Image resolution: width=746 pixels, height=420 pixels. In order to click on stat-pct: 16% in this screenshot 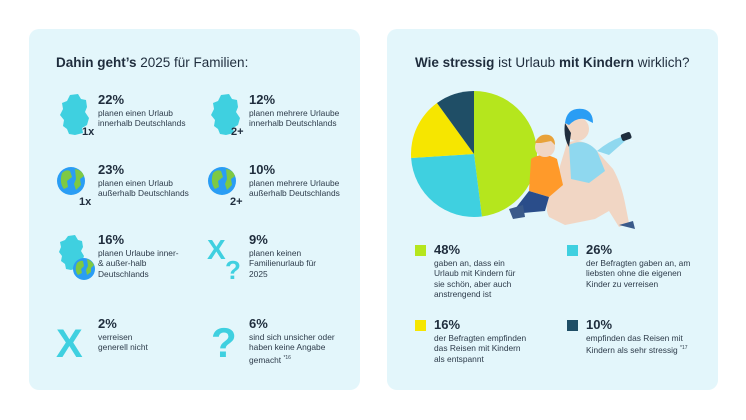, I will do `click(111, 239)`.